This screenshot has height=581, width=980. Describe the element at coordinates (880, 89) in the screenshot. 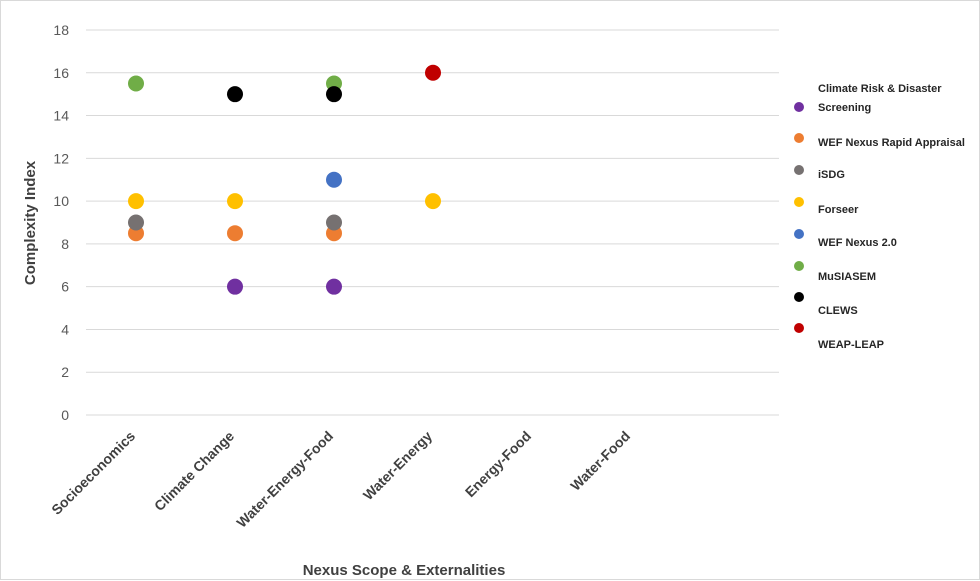

I see `legend-label: Climate Risk & Disaster` at that location.